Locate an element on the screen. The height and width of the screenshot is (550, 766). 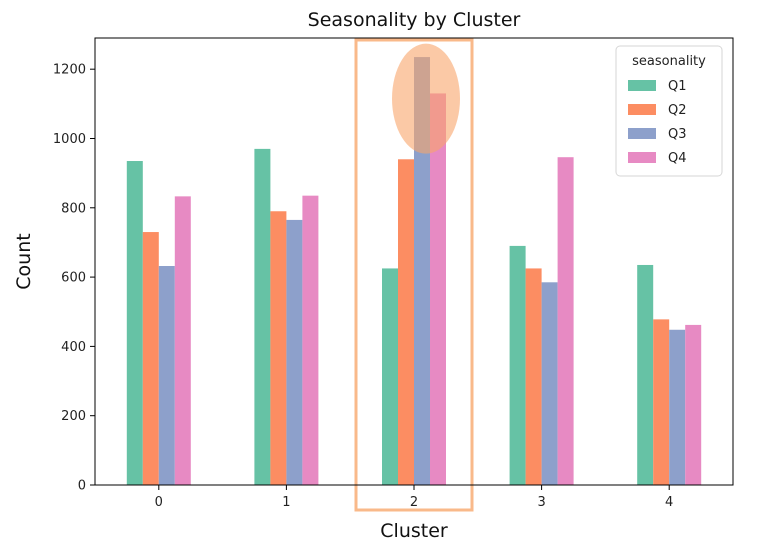
x-axis-title: Cluster is located at coordinates (414, 531).